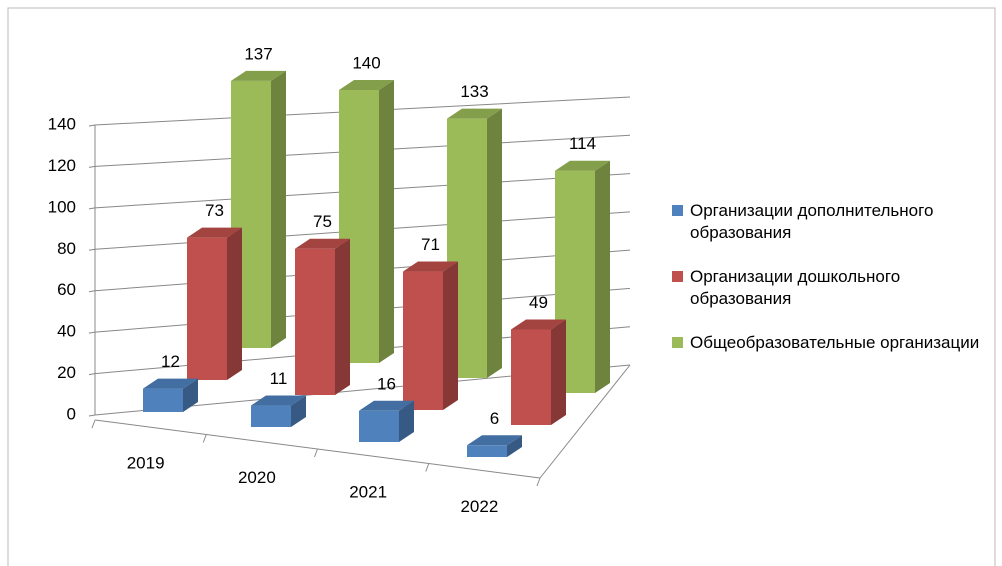  What do you see at coordinates (494, 418) in the screenshot?
I see `data-label: 6` at bounding box center [494, 418].